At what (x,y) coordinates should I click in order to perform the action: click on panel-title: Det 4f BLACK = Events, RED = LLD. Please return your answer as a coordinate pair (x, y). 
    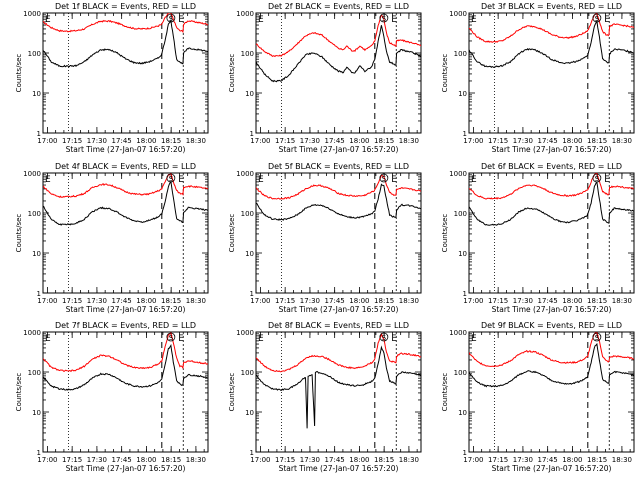
    Looking at the image, I should click on (125, 166).